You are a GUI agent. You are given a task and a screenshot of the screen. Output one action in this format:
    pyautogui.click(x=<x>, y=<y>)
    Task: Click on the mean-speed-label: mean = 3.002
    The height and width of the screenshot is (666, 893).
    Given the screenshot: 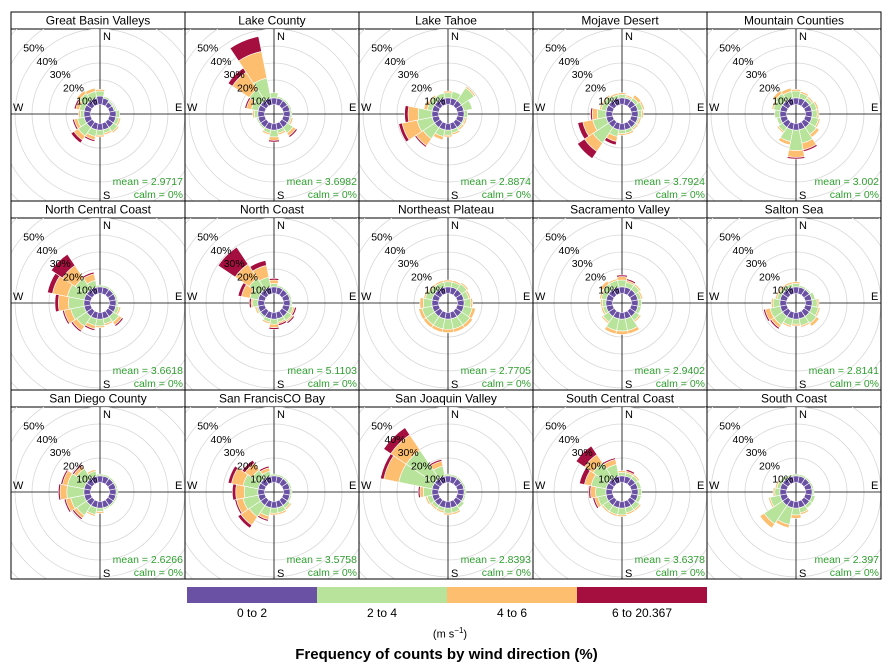 What is the action you would take?
    pyautogui.click(x=846, y=182)
    